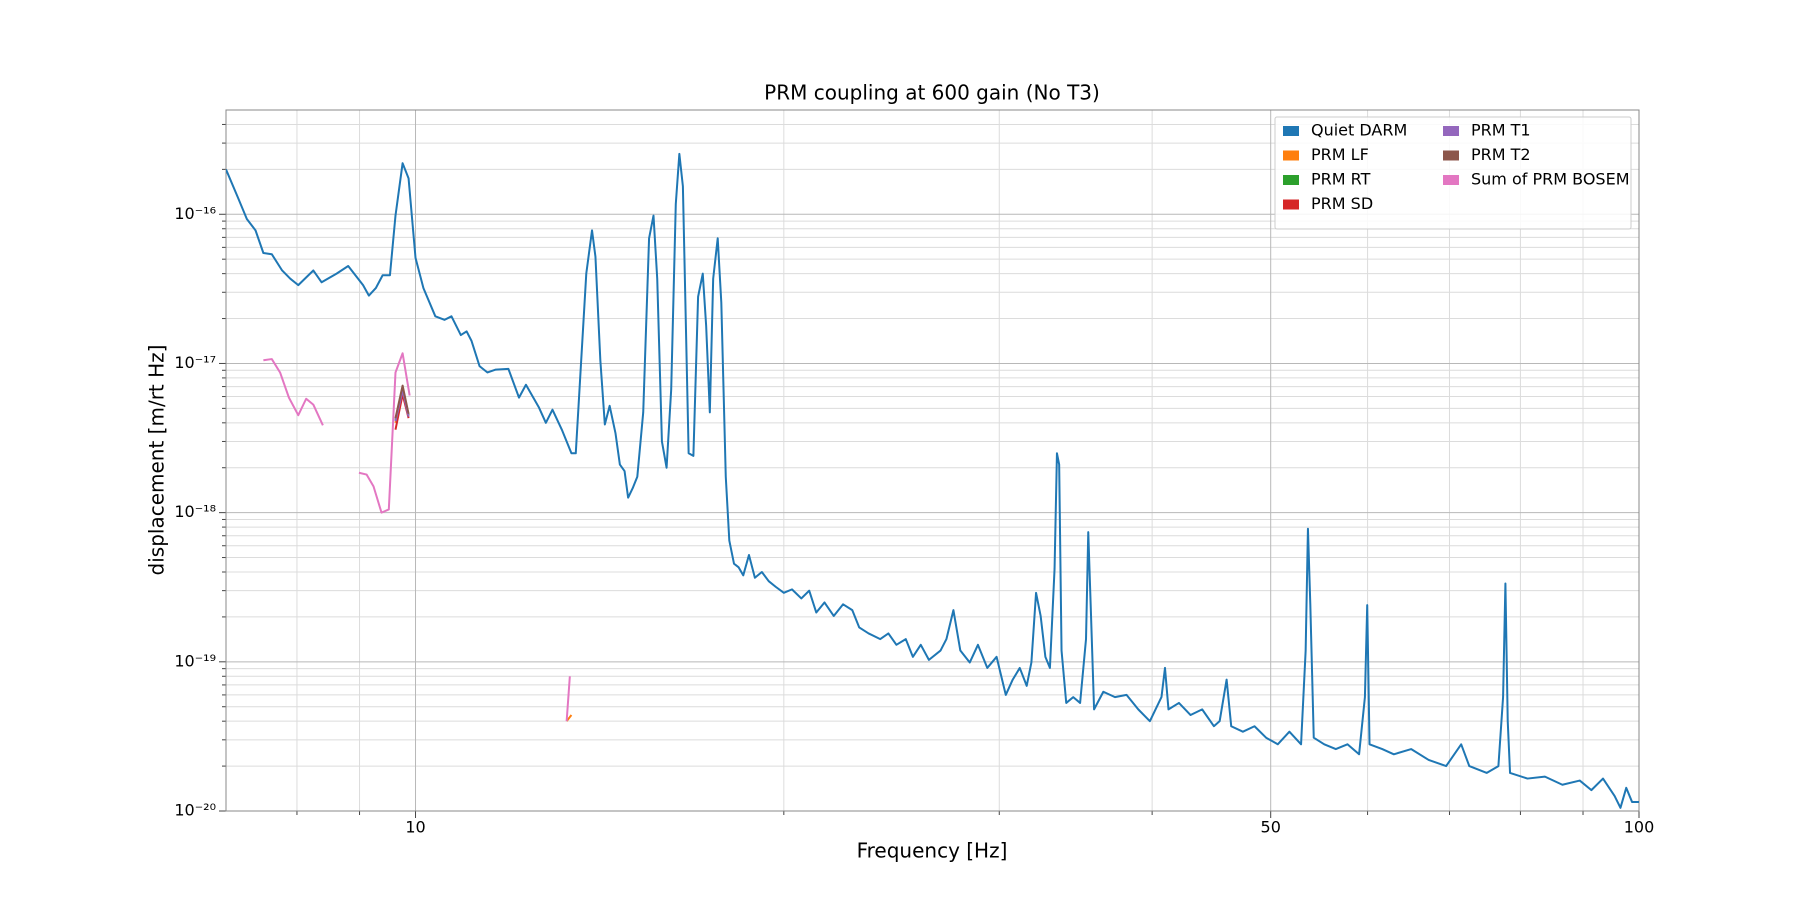 The height and width of the screenshot is (900, 1800). I want to click on y-tick-label: 10⁻¹⁸, so click(195, 511).